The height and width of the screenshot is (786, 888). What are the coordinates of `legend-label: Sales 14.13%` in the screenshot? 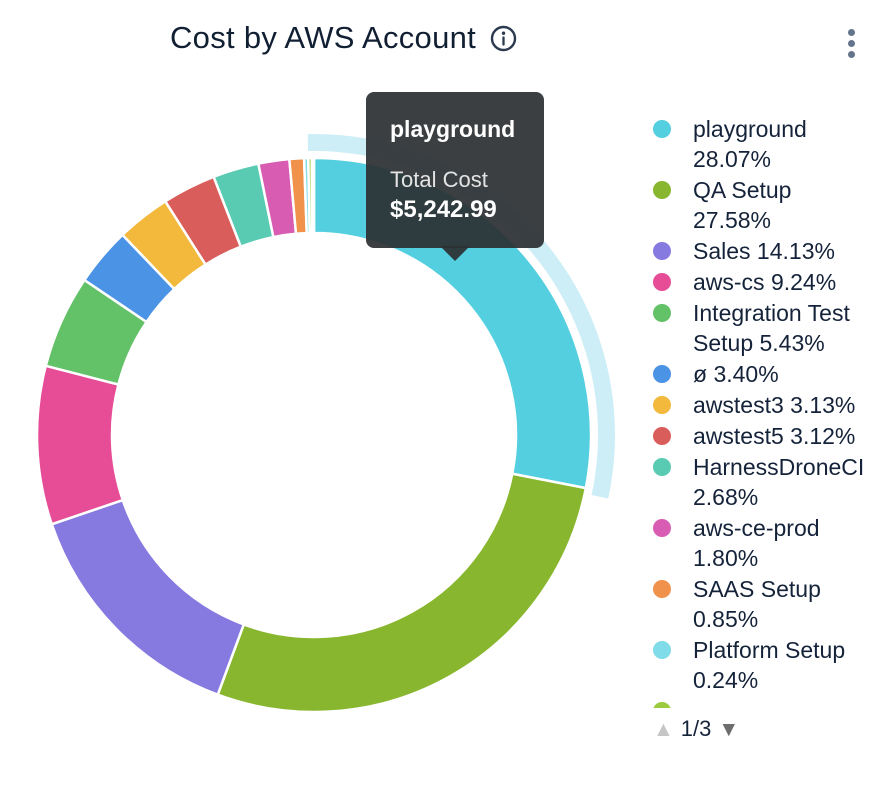 It's located at (764, 251).